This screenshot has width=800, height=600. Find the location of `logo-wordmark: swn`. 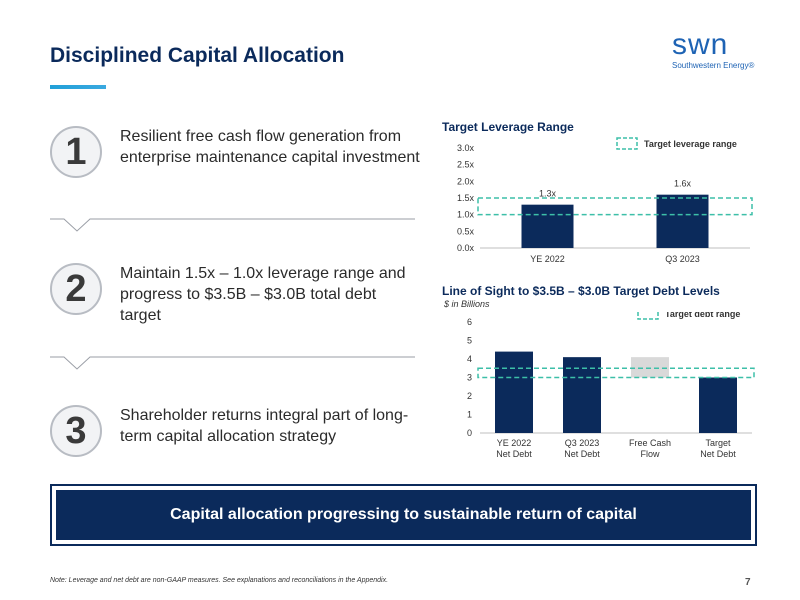

logo-wordmark: swn is located at coordinates (700, 44).